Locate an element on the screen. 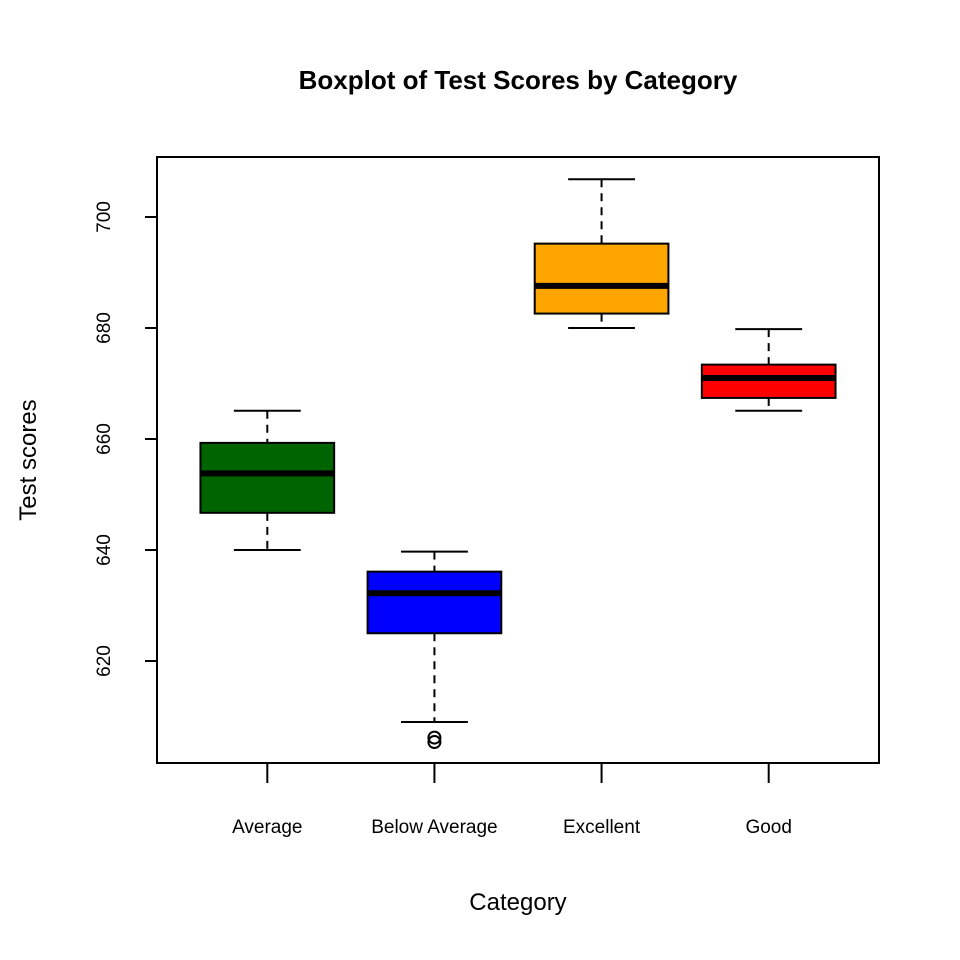  box-good is located at coordinates (768, 370).